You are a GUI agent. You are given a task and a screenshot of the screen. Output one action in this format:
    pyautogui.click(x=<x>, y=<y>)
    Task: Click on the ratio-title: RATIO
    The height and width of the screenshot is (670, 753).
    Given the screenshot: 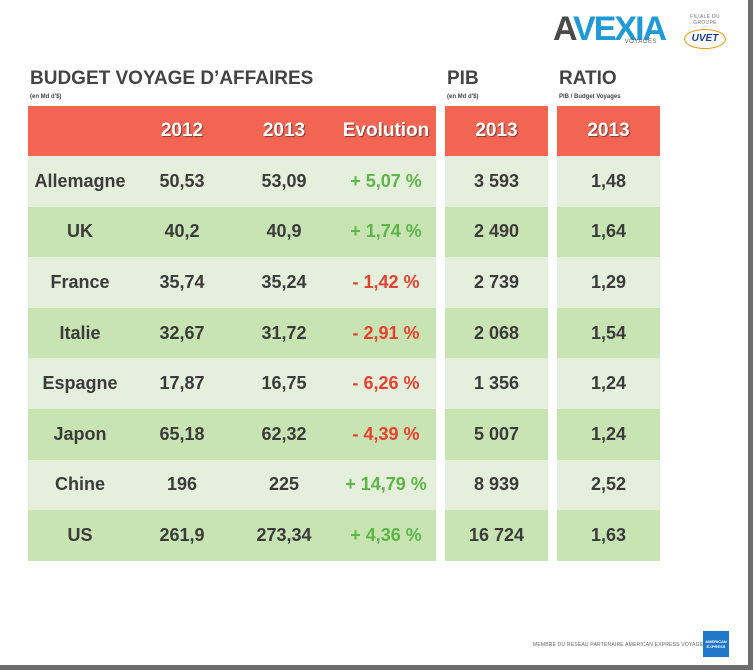 What is the action you would take?
    pyautogui.click(x=588, y=78)
    